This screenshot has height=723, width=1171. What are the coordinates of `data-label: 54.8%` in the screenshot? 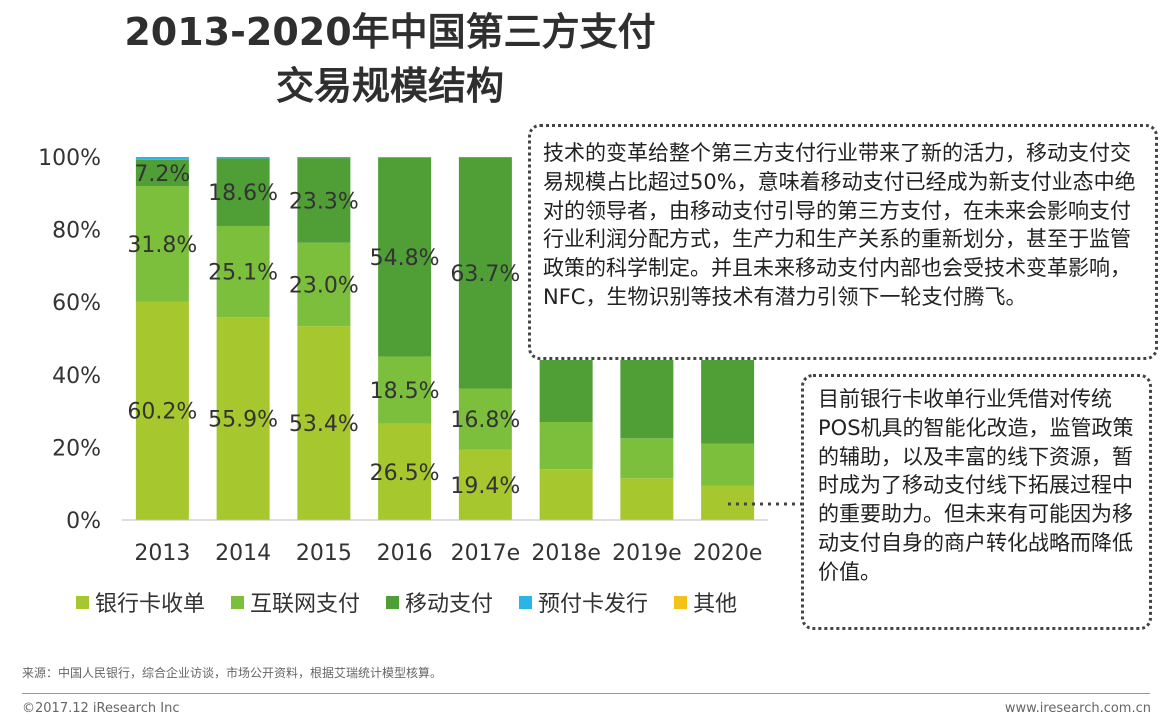 It's located at (405, 258).